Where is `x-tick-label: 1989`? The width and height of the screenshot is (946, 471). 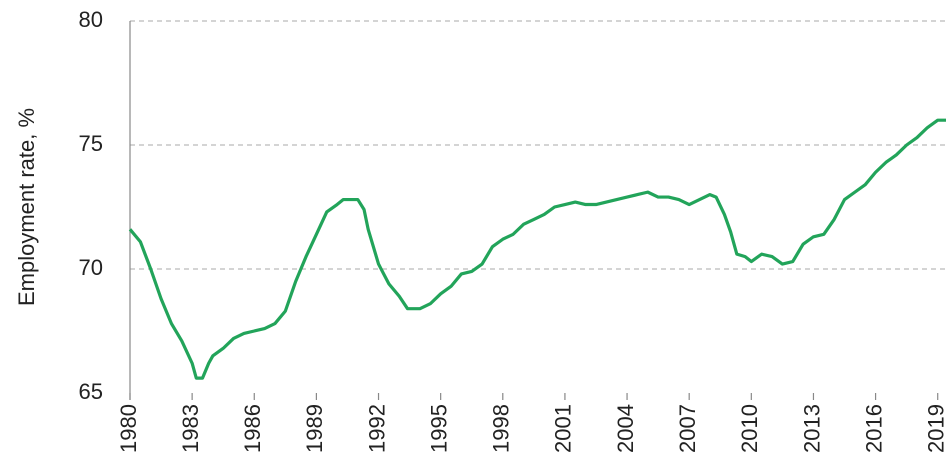 x-tick-label: 1989 is located at coordinates (314, 428).